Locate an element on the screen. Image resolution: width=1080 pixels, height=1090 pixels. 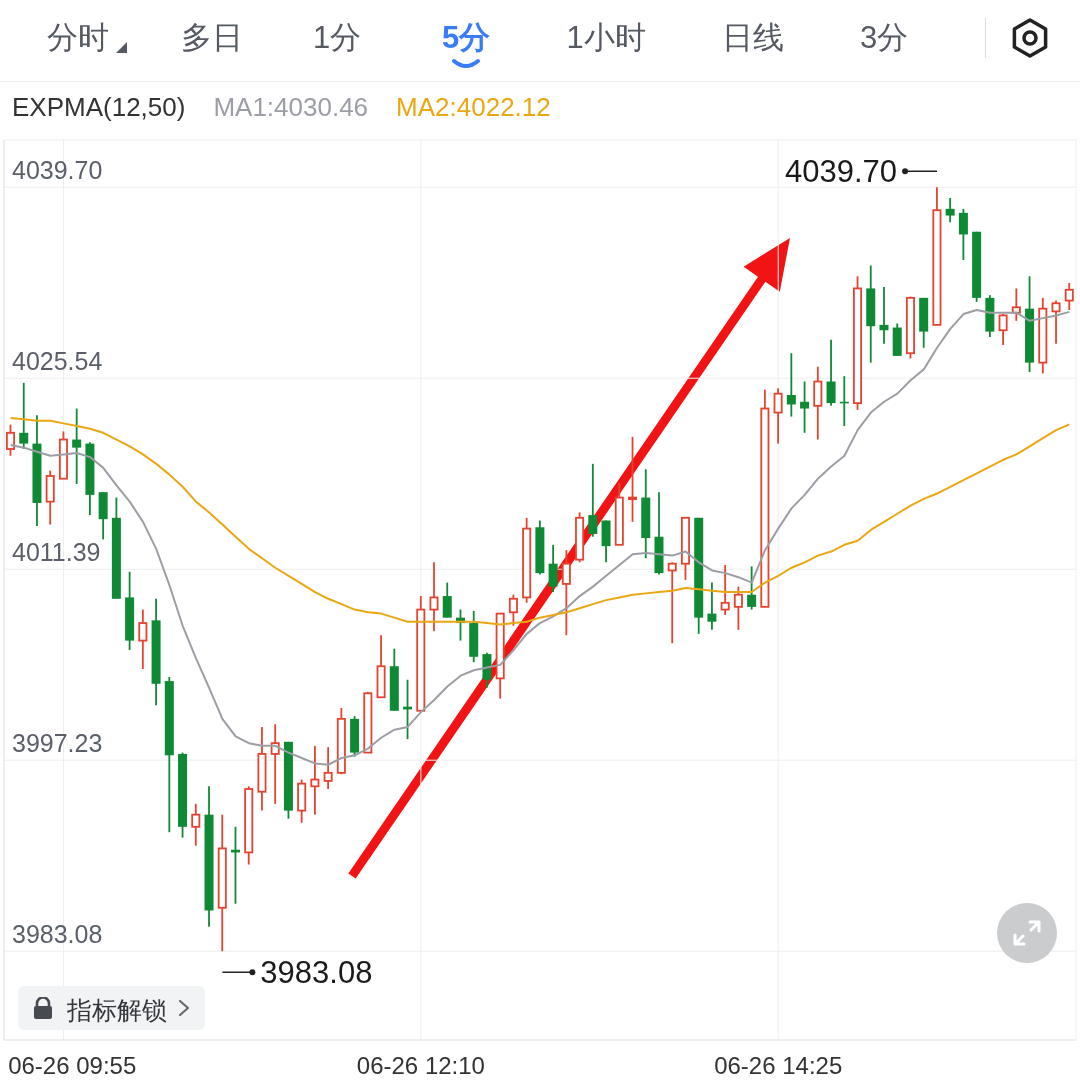
button: 指标解锁 is located at coordinates (111, 1008).